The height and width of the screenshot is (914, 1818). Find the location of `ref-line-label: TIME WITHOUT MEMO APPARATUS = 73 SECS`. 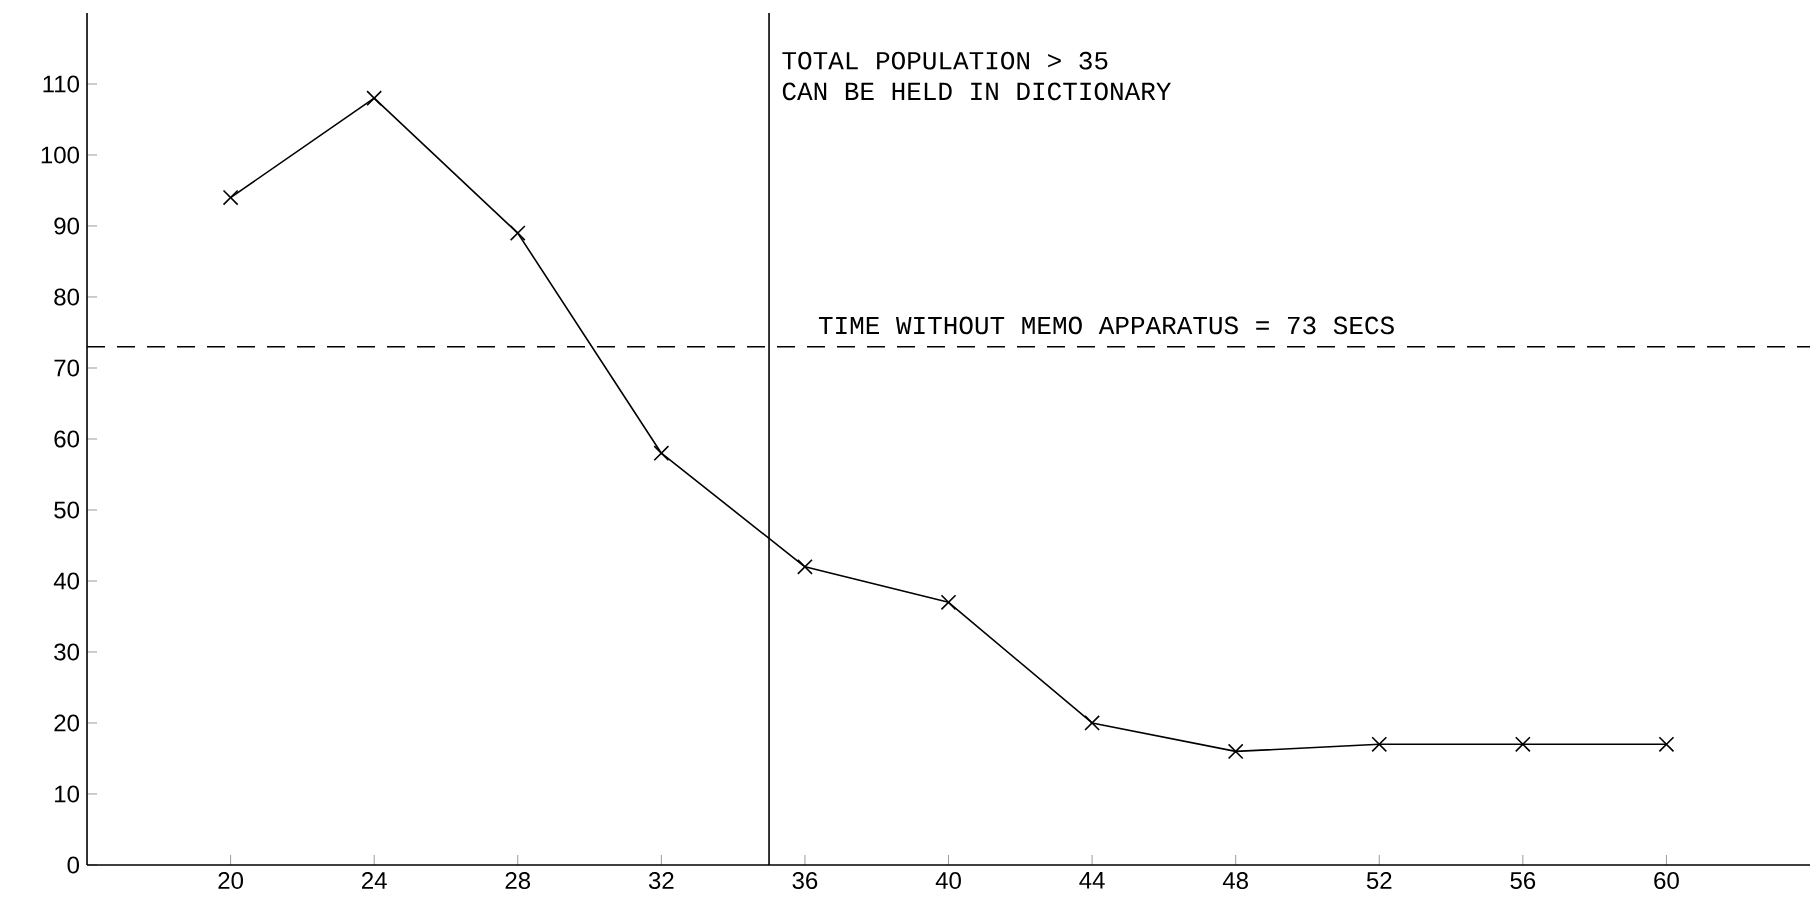

ref-line-label: TIME WITHOUT MEMO APPARATUS = 73 SECS is located at coordinates (1106, 325).